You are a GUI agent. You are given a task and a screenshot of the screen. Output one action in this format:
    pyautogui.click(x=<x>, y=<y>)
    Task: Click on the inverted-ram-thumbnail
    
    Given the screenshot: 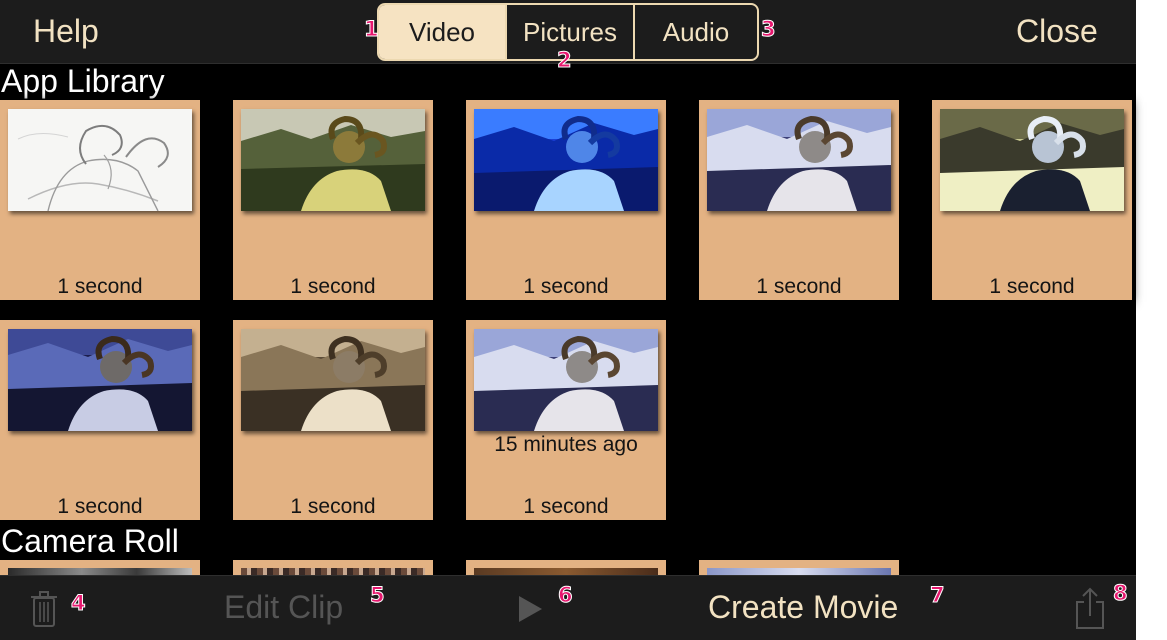 What is the action you would take?
    pyautogui.click(x=1032, y=160)
    